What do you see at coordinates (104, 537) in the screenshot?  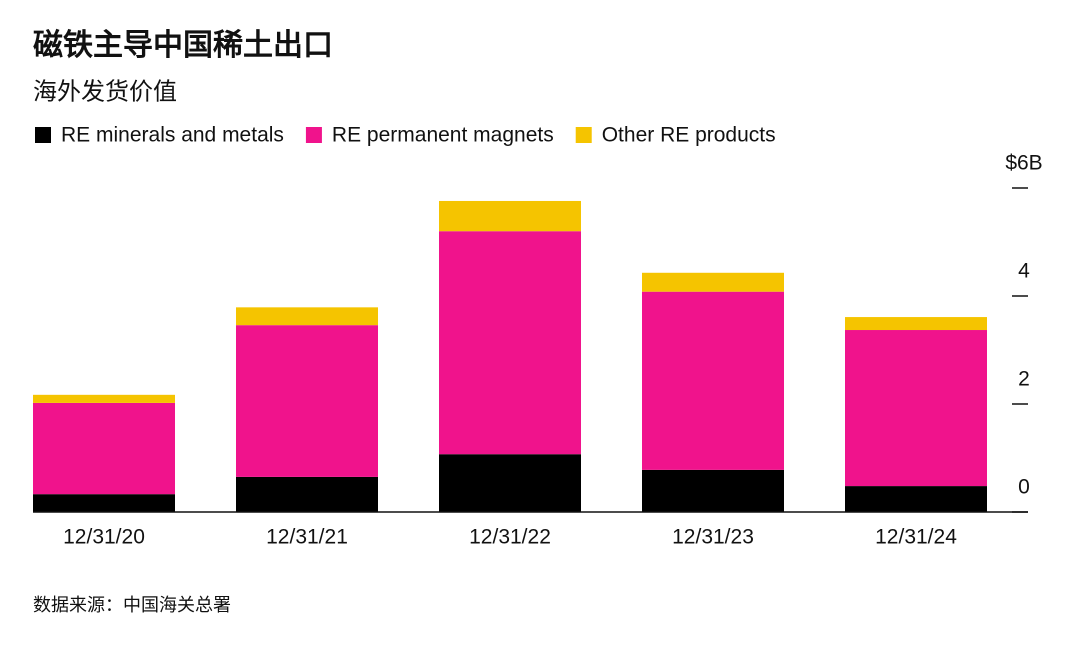 I see `x-tick-label: 12/31/20` at bounding box center [104, 537].